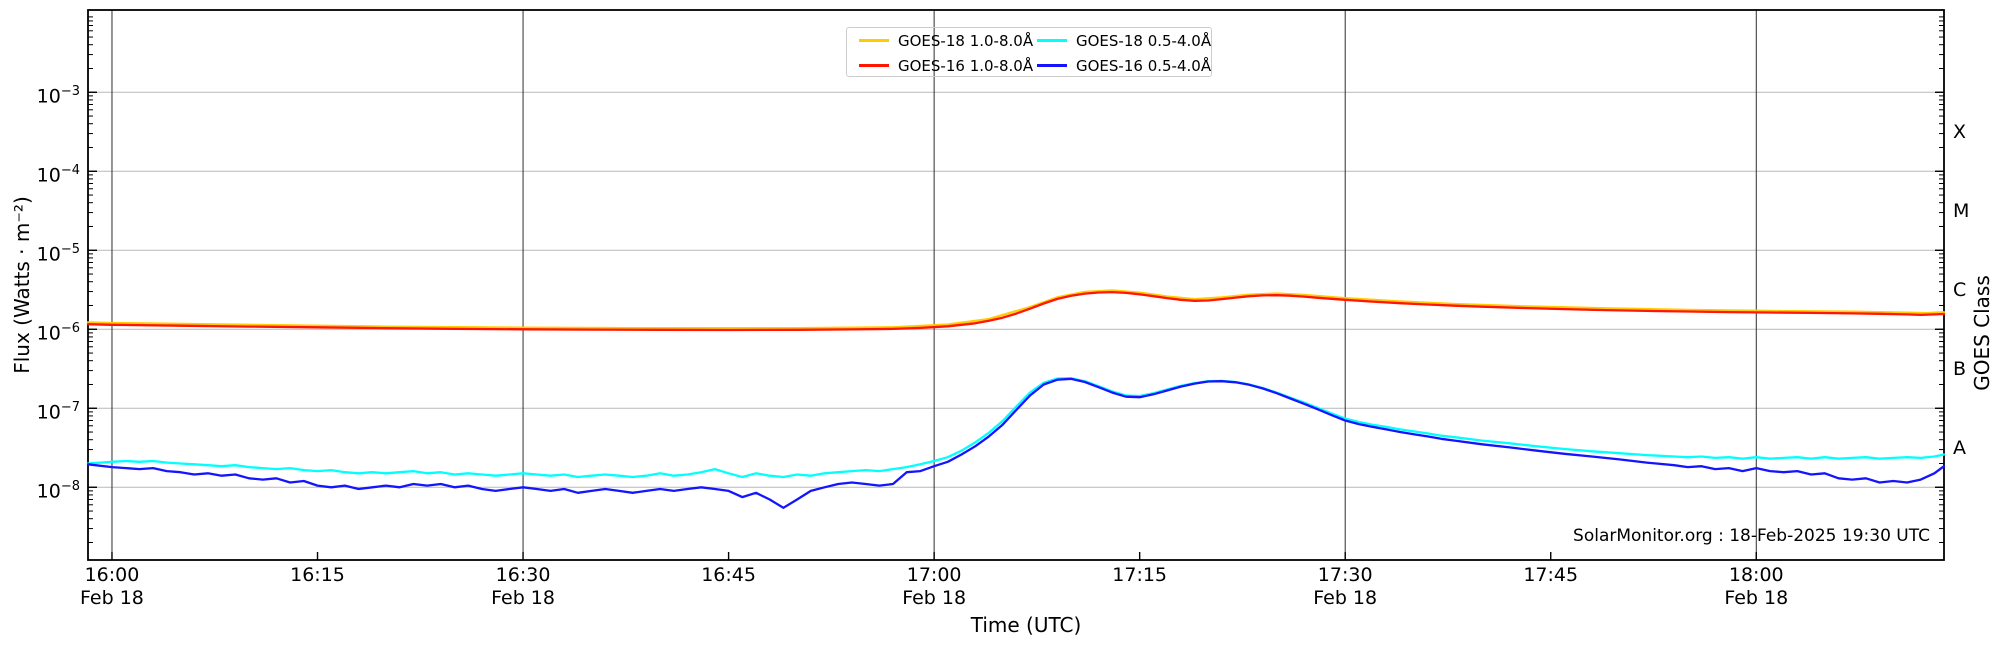 The height and width of the screenshot is (650, 2000). What do you see at coordinates (1140, 575) in the screenshot?
I see `x-tick-label: 17:15` at bounding box center [1140, 575].